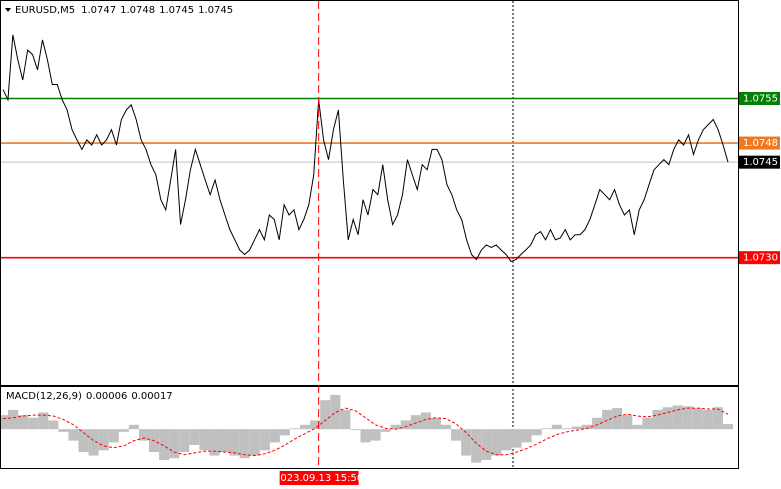 Image resolution: width=781 pixels, height=489 pixels. I want to click on level-label: 1.0730, so click(760, 258).